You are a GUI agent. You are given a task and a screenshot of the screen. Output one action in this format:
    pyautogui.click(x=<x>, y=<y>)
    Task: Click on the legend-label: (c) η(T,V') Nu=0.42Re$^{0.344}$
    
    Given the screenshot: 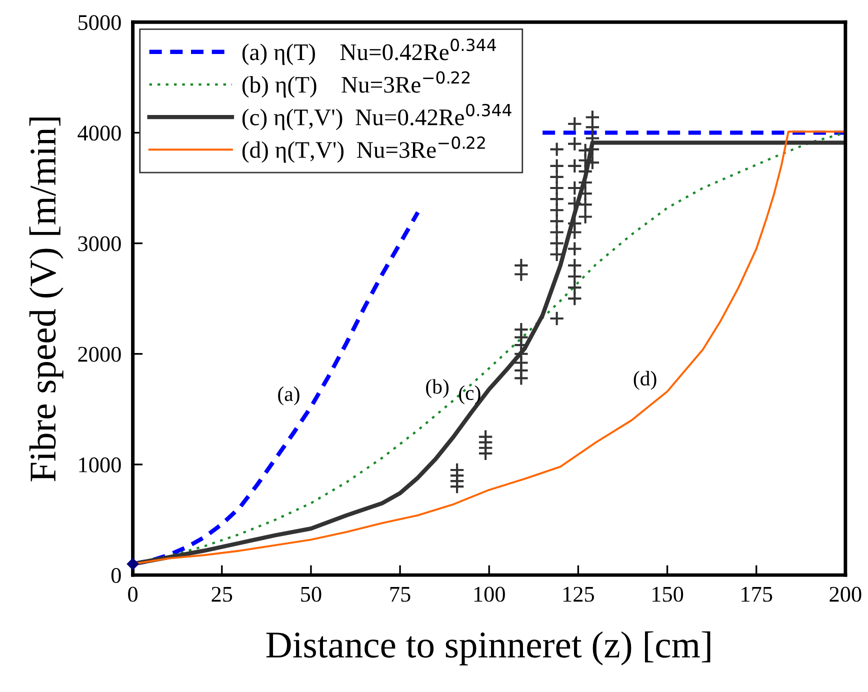 What is the action you would take?
    pyautogui.click(x=377, y=117)
    